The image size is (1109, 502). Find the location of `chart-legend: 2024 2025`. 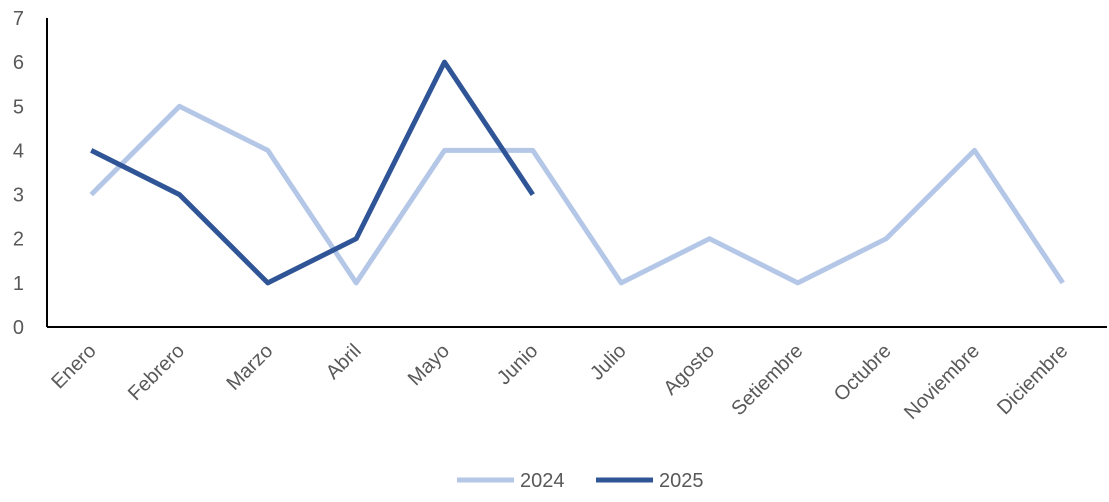

chart-legend: 2024 2025 is located at coordinates (580, 481).